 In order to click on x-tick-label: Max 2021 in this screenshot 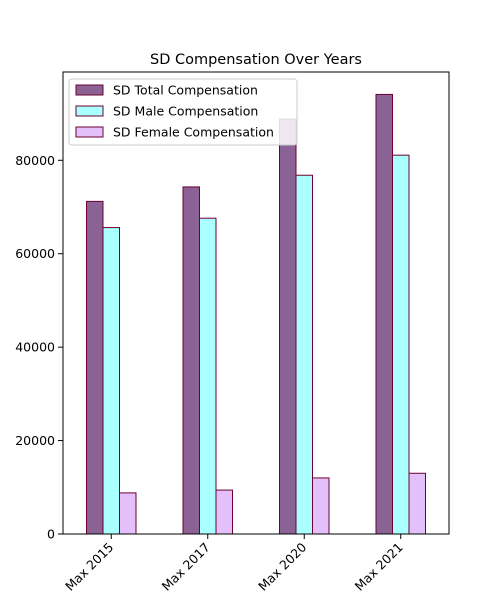, I will do `click(379, 567)`.